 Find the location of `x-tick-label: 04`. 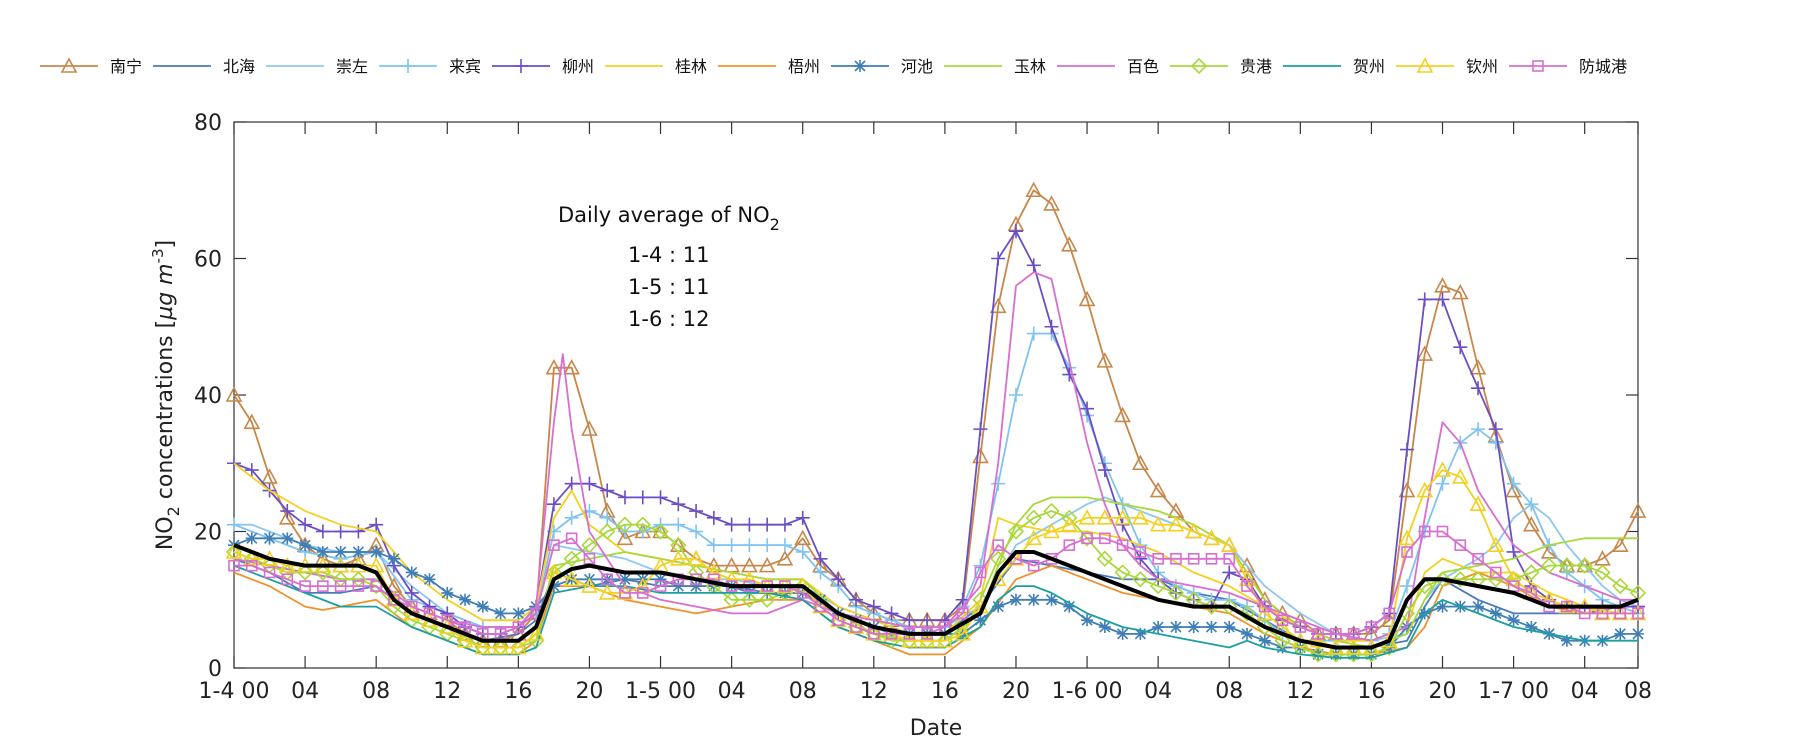

x-tick-label: 04 is located at coordinates (1158, 691).